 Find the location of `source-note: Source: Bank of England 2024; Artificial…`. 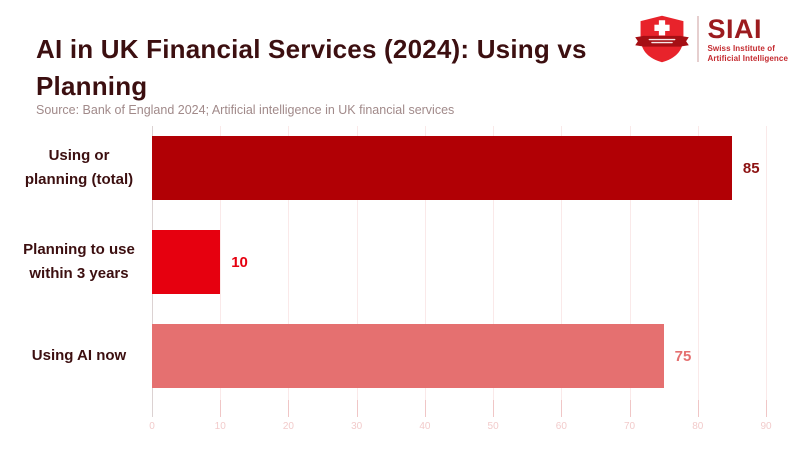

source-note: Source: Bank of England 2024; Artificial… is located at coordinates (245, 110).